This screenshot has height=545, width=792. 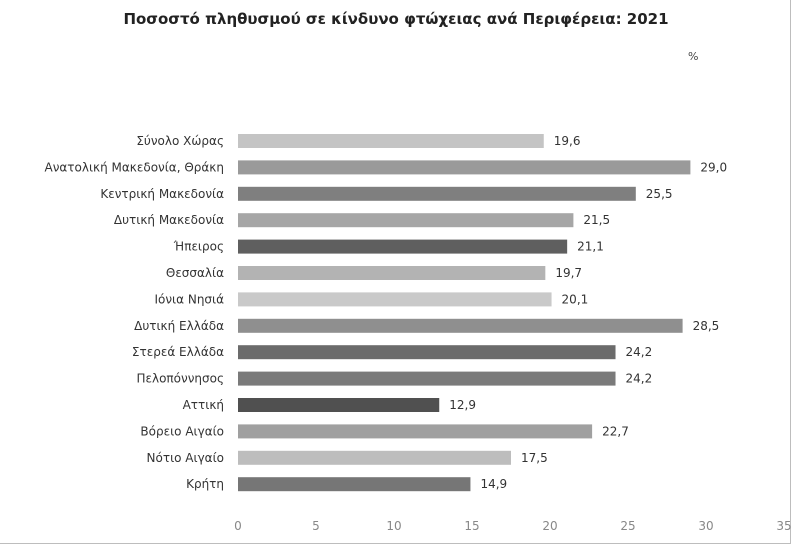 What do you see at coordinates (462, 405) in the screenshot?
I see `value-label: 12,9` at bounding box center [462, 405].